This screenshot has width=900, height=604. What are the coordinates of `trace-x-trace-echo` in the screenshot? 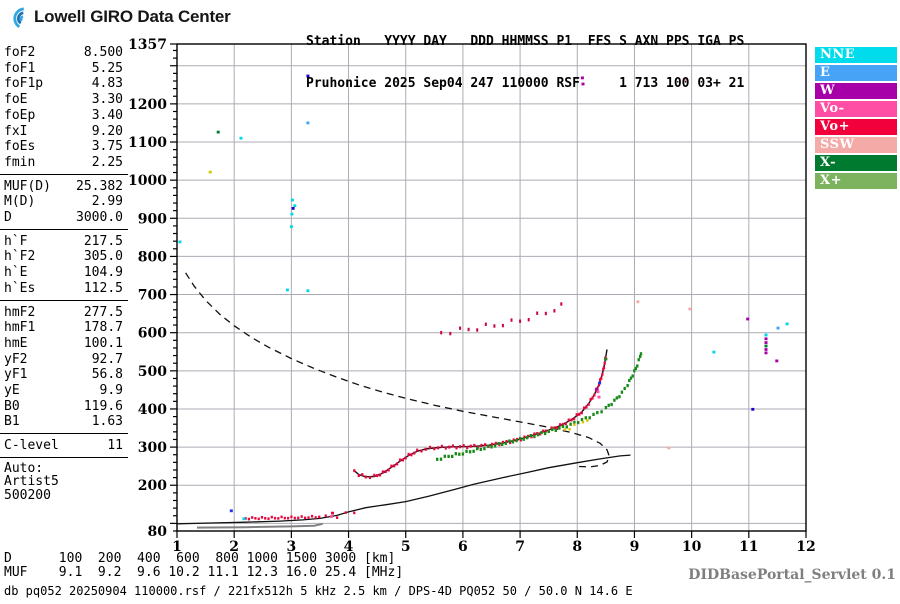 It's located at (539, 406).